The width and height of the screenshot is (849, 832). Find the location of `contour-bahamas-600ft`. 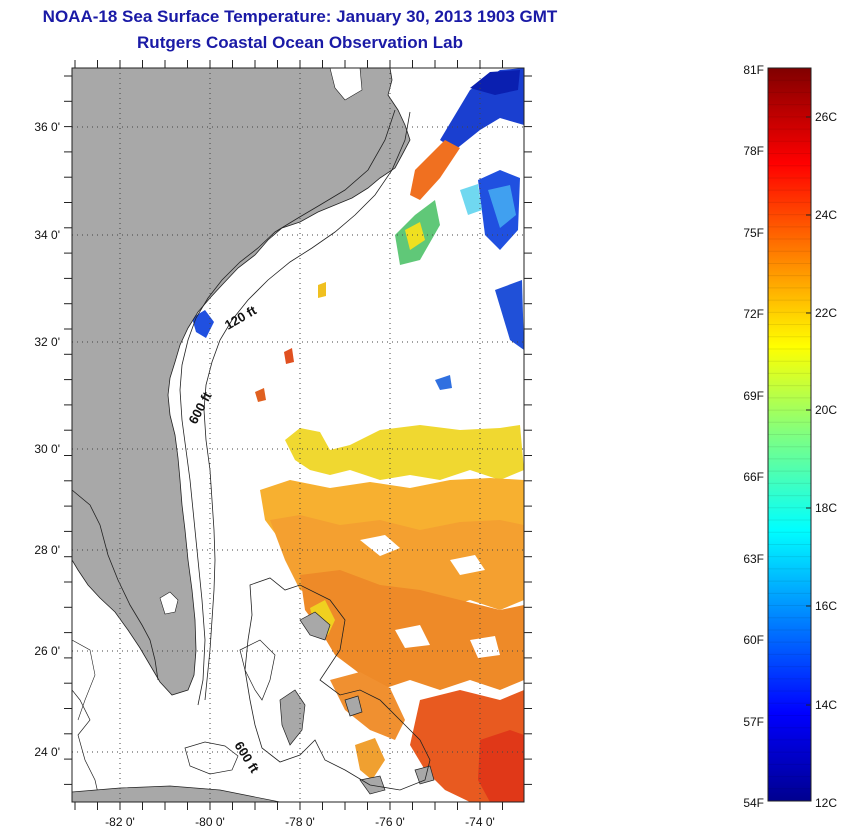

contour-bahamas-600ft is located at coordinates (337, 684).